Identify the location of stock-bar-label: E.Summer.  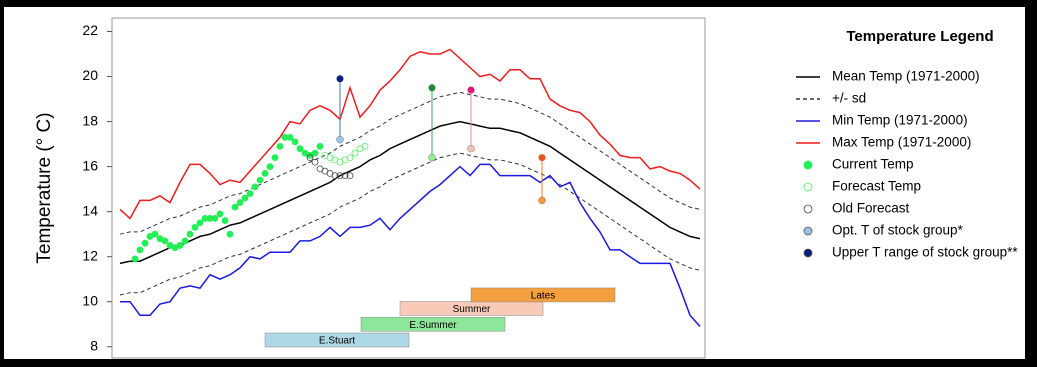
(433, 325).